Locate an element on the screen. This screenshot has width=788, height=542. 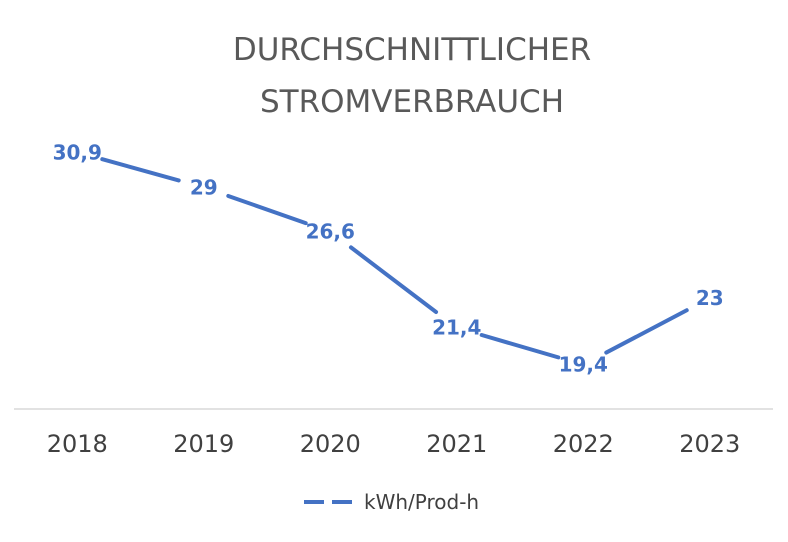
x-tick-label-2022: 2022 is located at coordinates (583, 444).